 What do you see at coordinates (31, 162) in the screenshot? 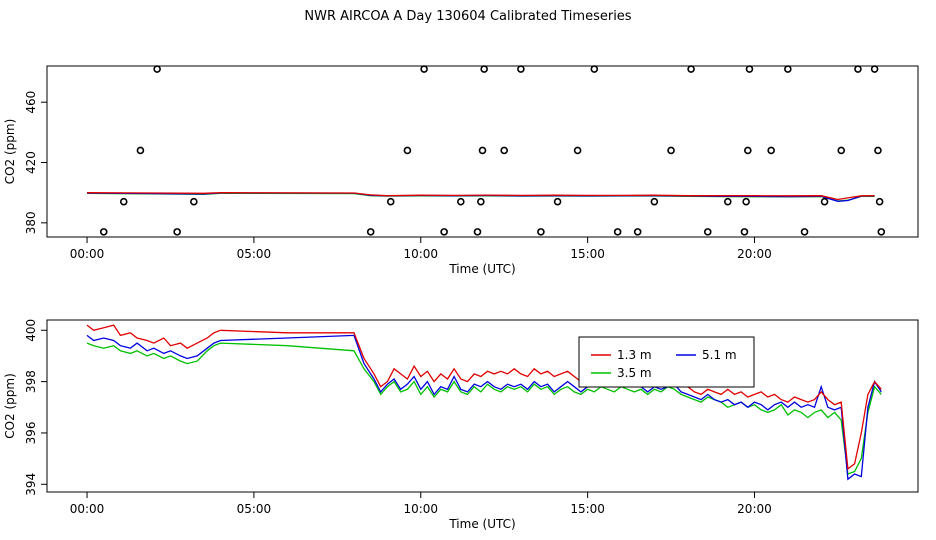
I see `y-tick-label: 420` at bounding box center [31, 162].